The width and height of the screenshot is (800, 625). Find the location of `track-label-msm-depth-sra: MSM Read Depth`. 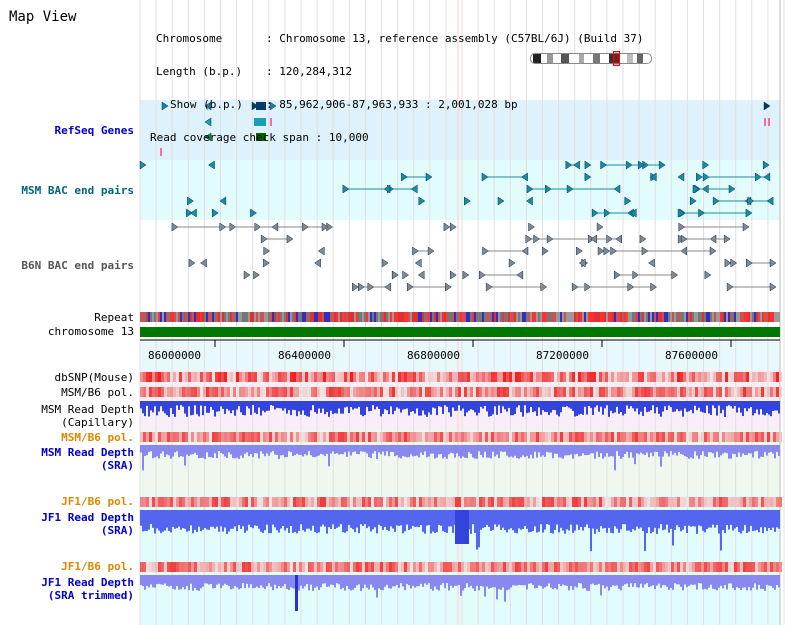

track-label-msm-depth-sra: MSM Read Depth is located at coordinates (87, 452).